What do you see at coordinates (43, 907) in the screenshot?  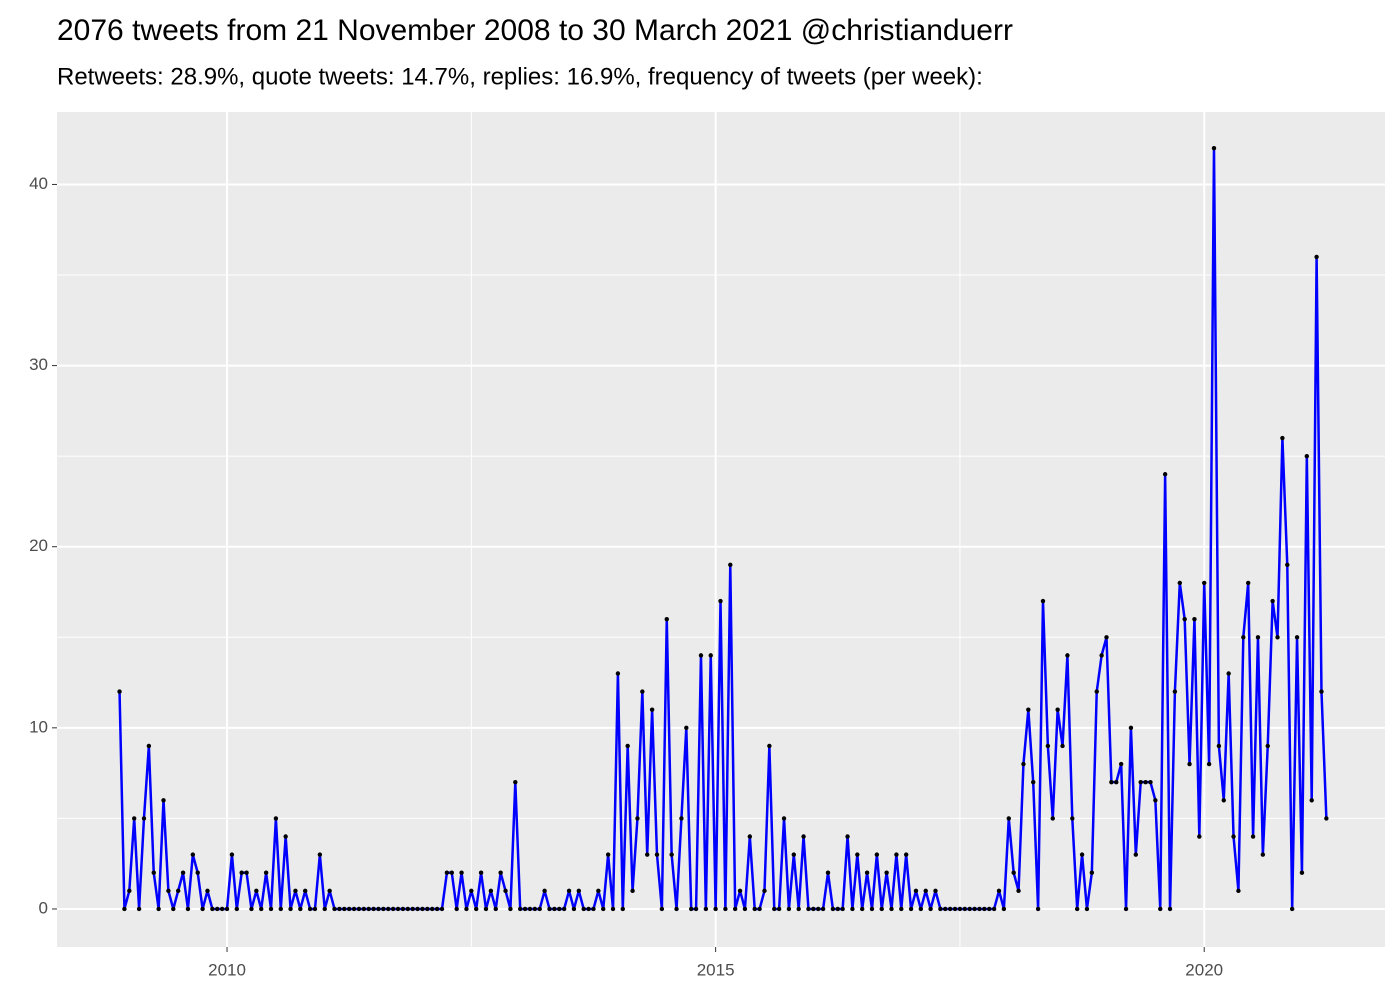 I see `y-tick-label: 0` at bounding box center [43, 907].